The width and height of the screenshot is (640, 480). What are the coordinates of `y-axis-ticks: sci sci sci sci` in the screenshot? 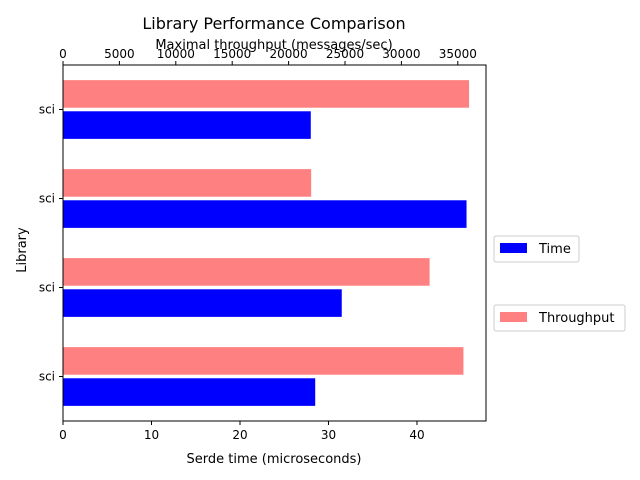 It's located at (51, 243).